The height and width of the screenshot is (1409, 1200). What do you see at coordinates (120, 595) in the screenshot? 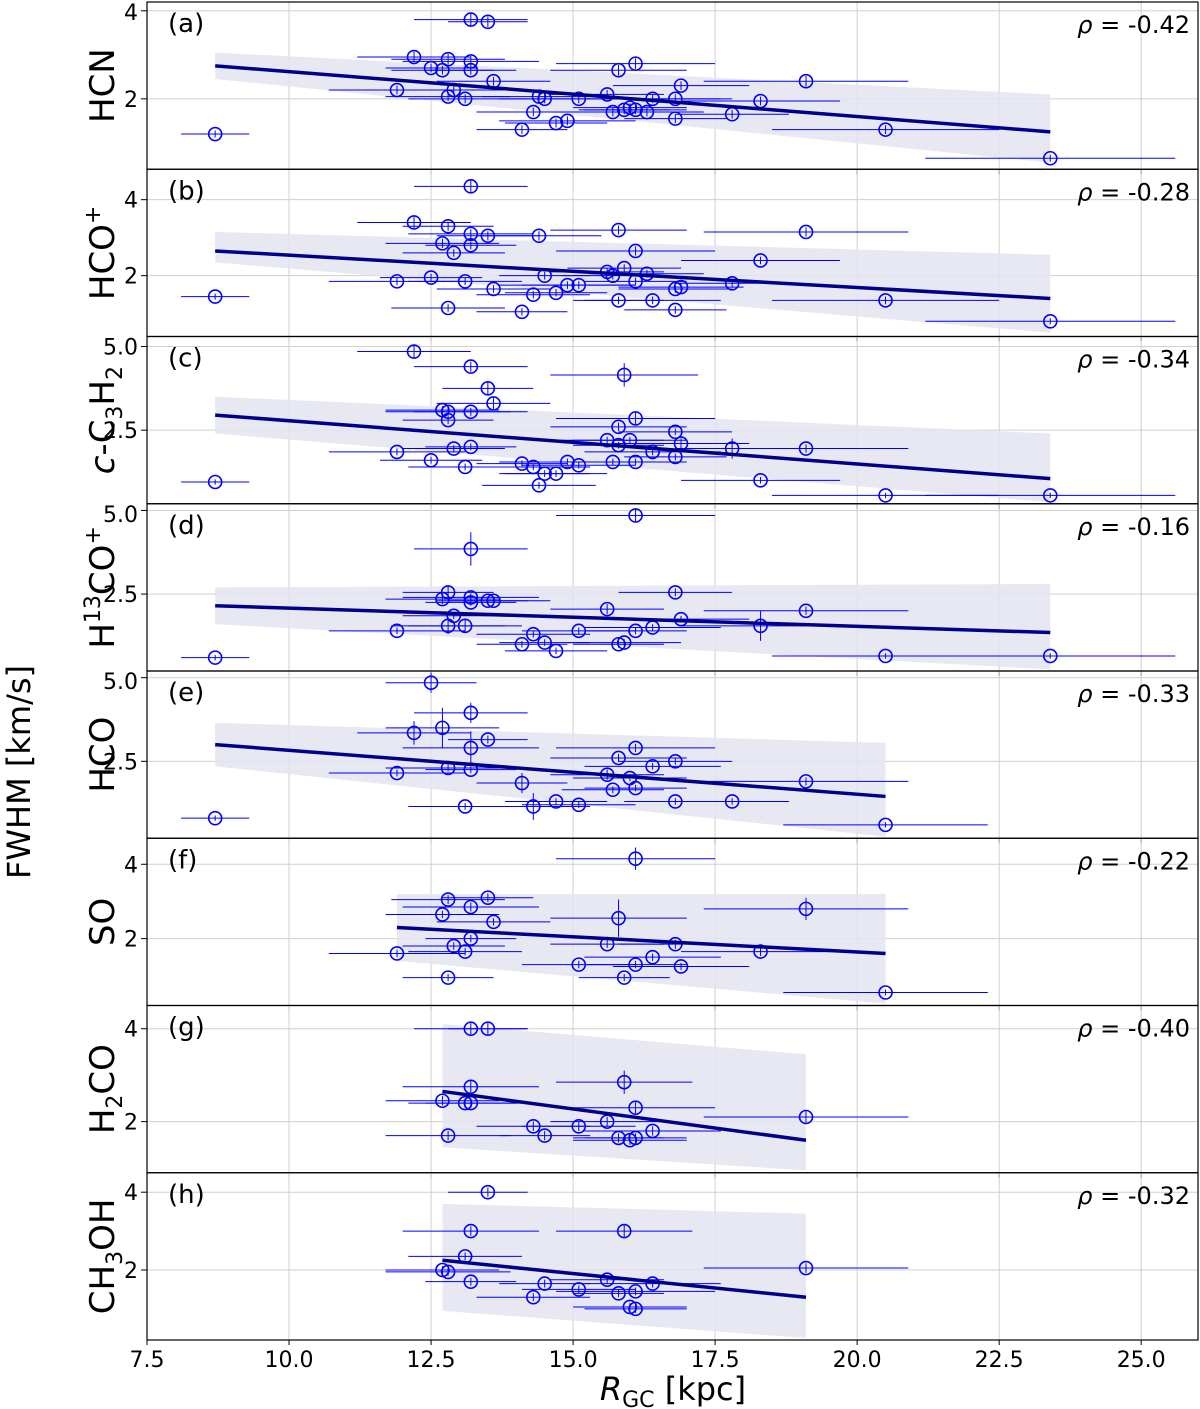
I see `y-tick-label: 2.5` at bounding box center [120, 595].